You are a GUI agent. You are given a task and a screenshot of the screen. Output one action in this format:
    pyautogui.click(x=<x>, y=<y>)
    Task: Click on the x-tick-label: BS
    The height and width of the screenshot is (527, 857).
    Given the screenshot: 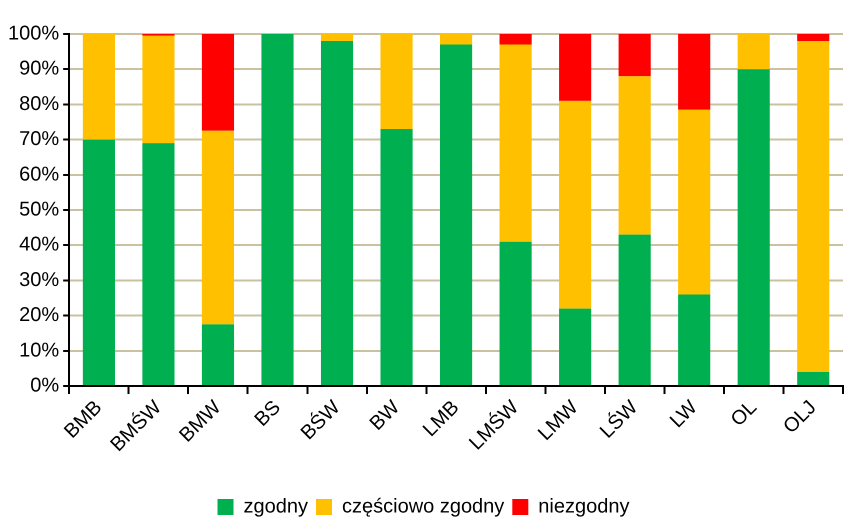 What is the action you would take?
    pyautogui.click(x=267, y=413)
    